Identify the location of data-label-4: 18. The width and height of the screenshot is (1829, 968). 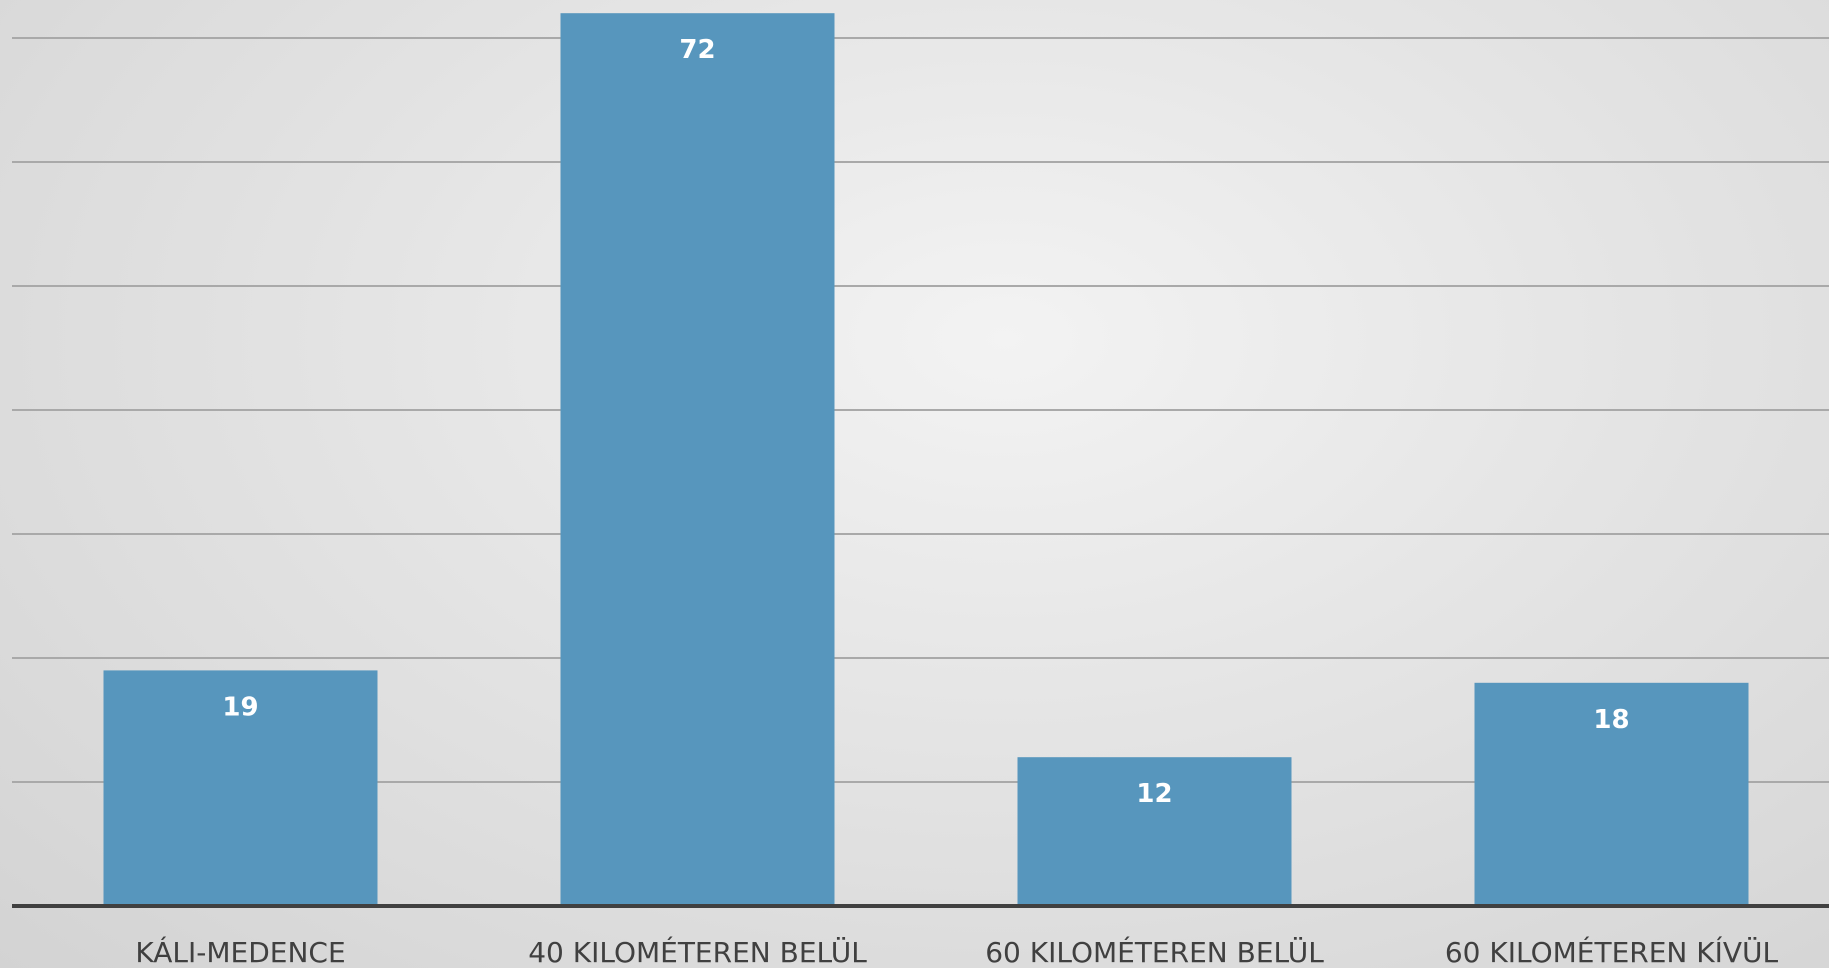
(1611, 720).